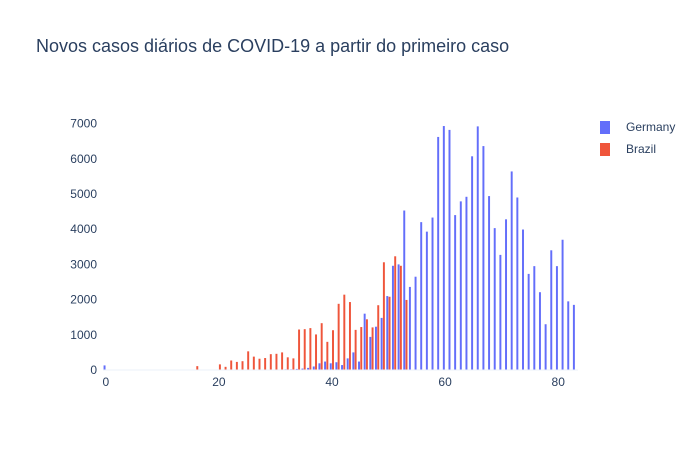 This screenshot has height=450, width=700. What do you see at coordinates (83, 229) in the screenshot?
I see `y-tick-label-4000: 4000` at bounding box center [83, 229].